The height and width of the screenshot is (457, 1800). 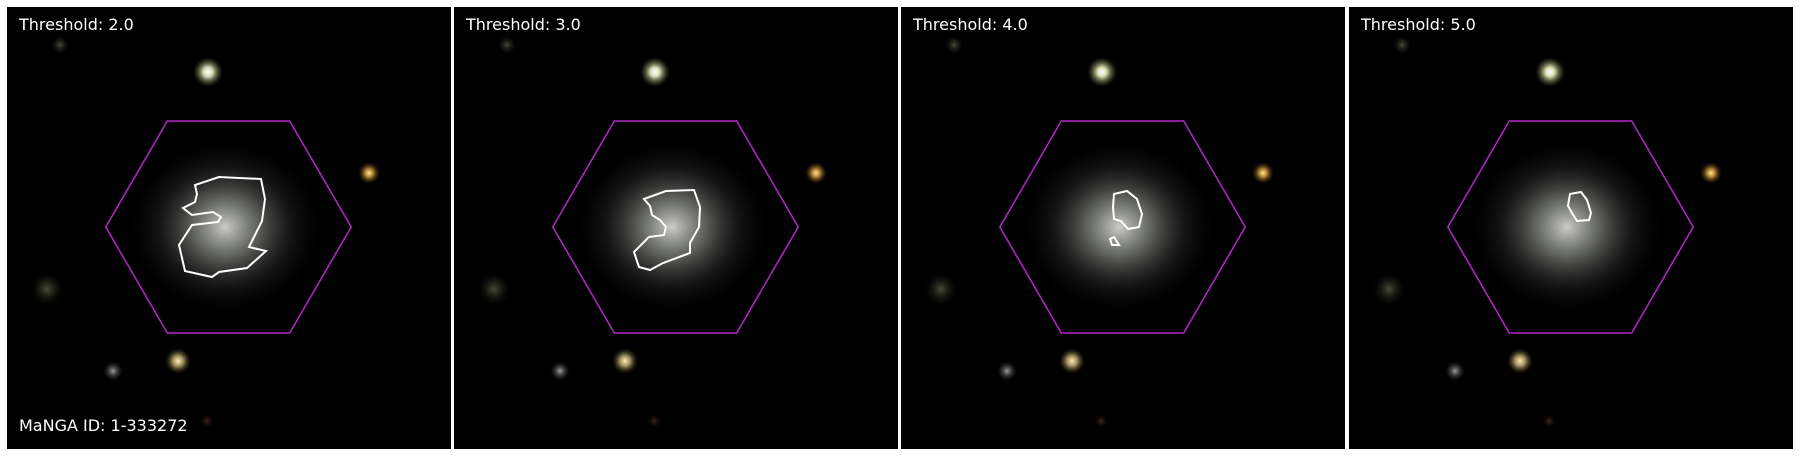 What do you see at coordinates (76, 24) in the screenshot?
I see `threshold-label: Threshold: 2.0` at bounding box center [76, 24].